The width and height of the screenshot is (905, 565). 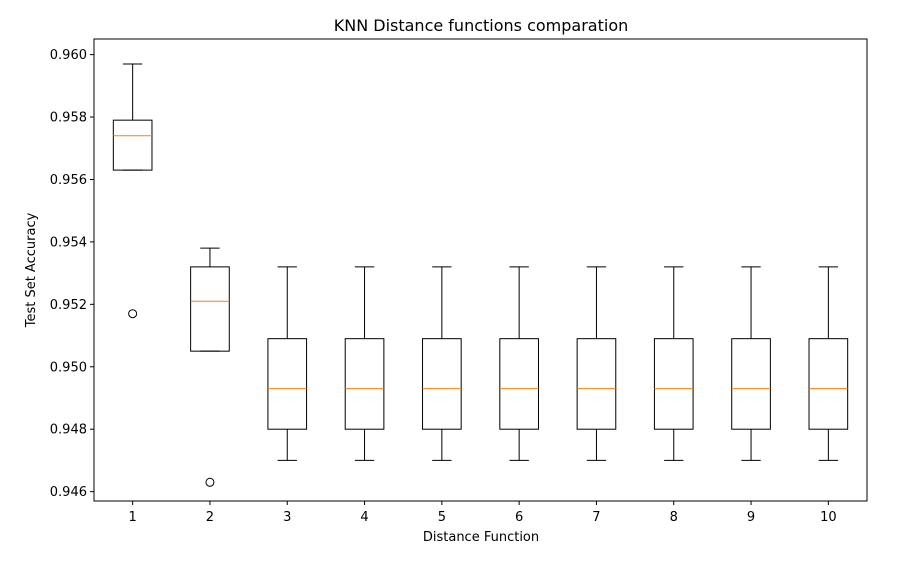 I want to click on x-tick-label: 10, so click(x=828, y=517).